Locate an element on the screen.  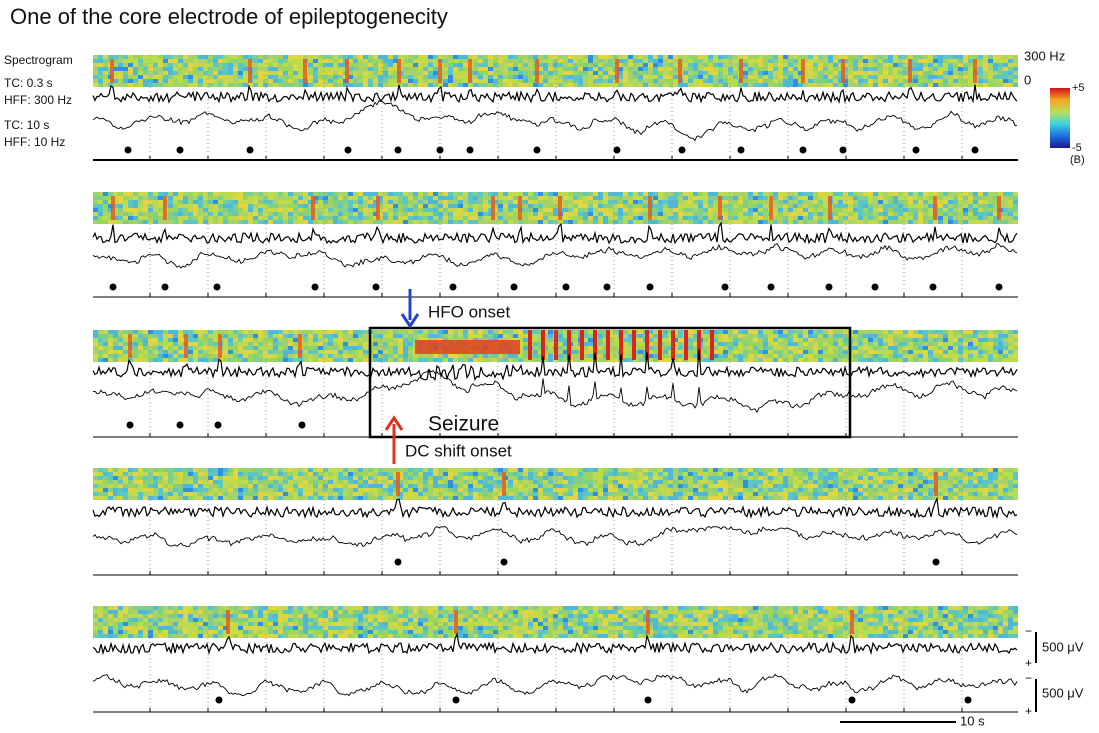
trace-fast is located at coordinates (555, 233).